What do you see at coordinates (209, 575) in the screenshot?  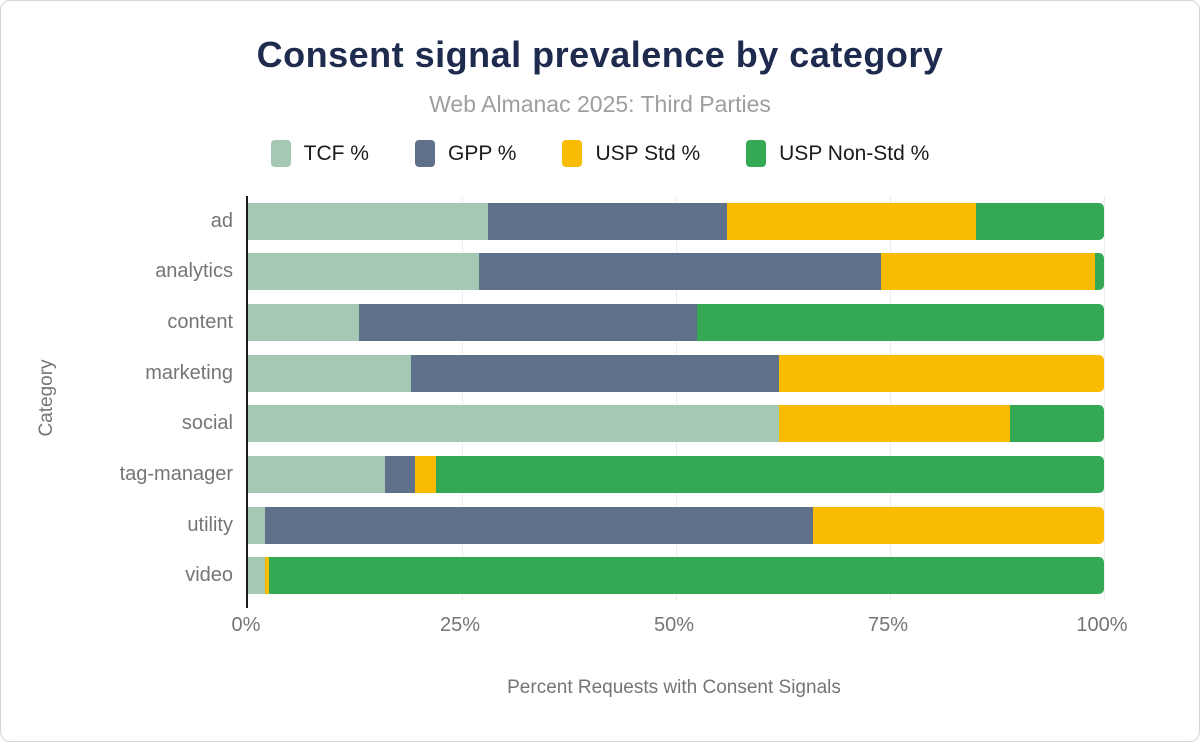 I see `category-label: video` at bounding box center [209, 575].